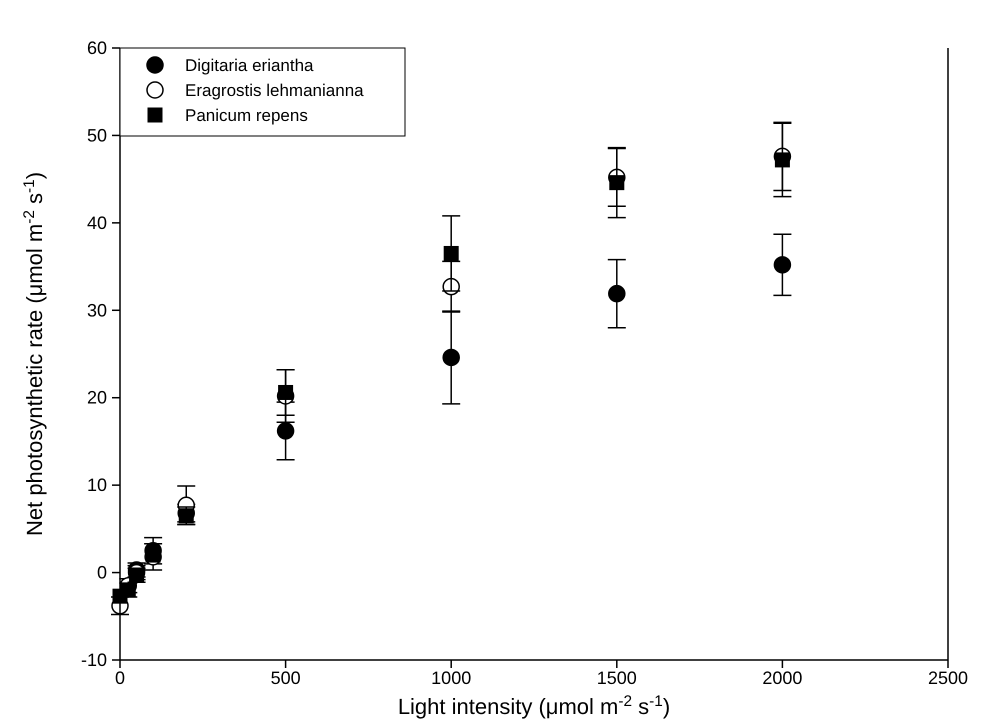 This screenshot has height=722, width=984. Describe the element at coordinates (534, 705) in the screenshot. I see `x-axis-title: Light intensity (μmol m$^{-2}$ s$^{-1}$)` at that location.